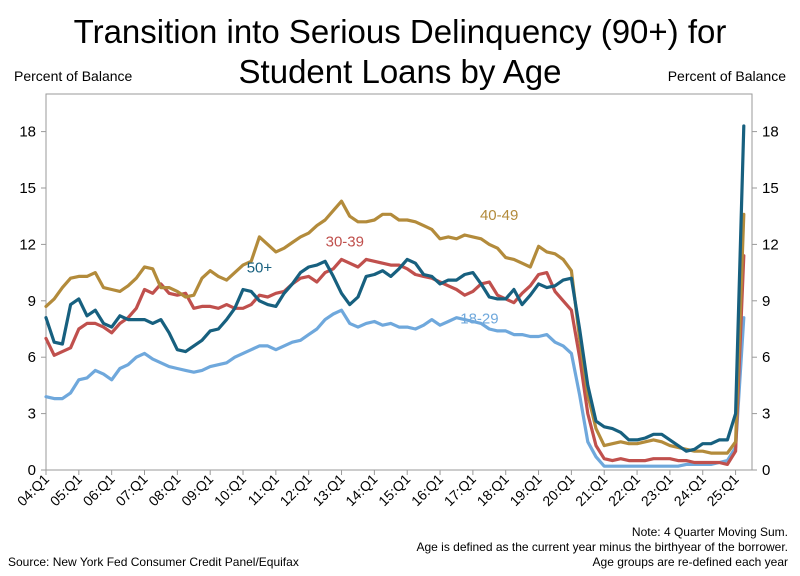 This screenshot has height=576, width=800. What do you see at coordinates (73, 76) in the screenshot?
I see `left-axis-unit: Percent of Balance` at bounding box center [73, 76].